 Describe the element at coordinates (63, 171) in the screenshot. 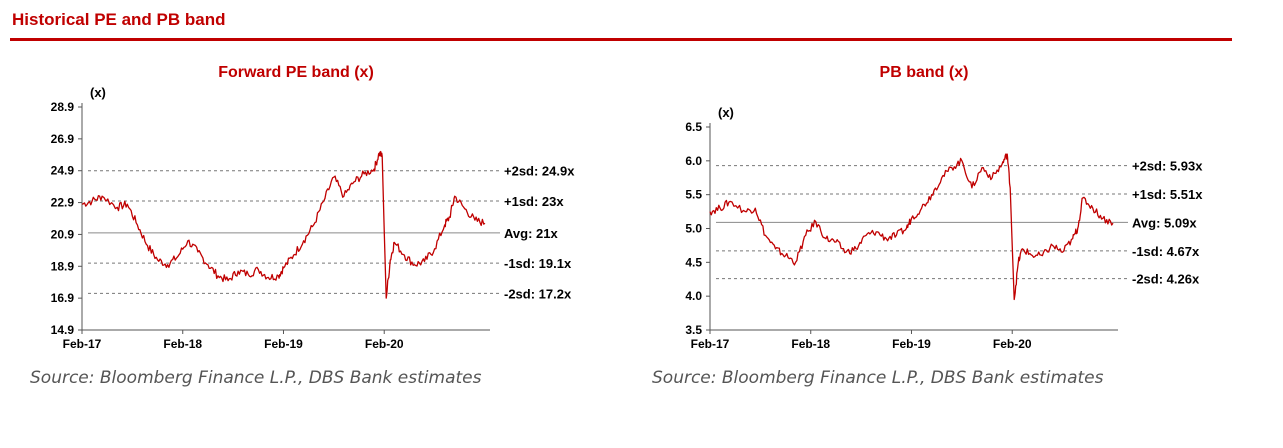

I see `y-tick-label: 24.9` at that location.